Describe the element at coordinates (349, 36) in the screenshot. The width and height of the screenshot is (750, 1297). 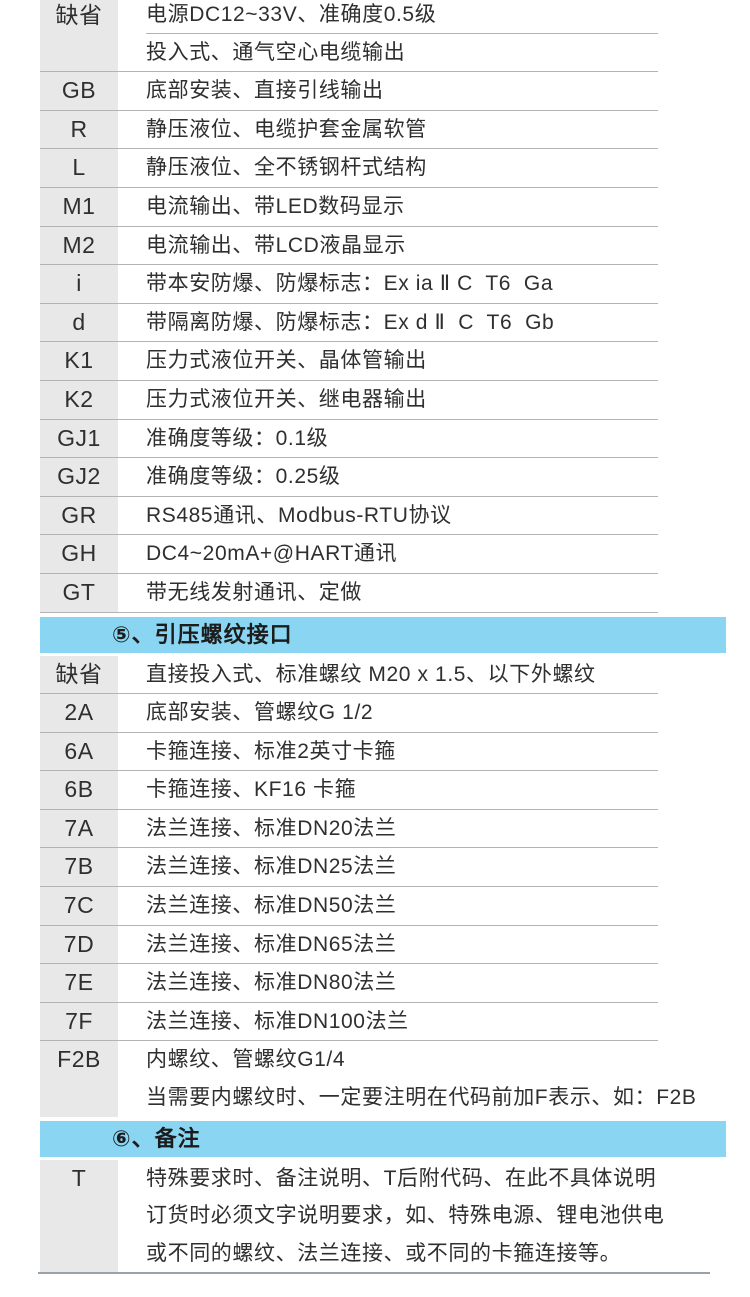
I see `table-row: 缺省 电源DC12~33V、准确度0.5级投入式、通气空心电缆输出` at that location.